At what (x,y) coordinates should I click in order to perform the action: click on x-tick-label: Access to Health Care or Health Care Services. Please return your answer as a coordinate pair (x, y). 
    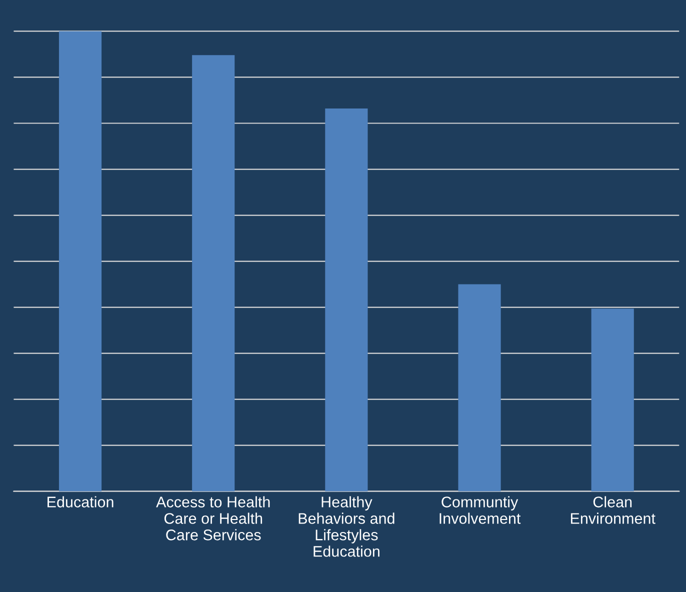
    Looking at the image, I should click on (213, 518).